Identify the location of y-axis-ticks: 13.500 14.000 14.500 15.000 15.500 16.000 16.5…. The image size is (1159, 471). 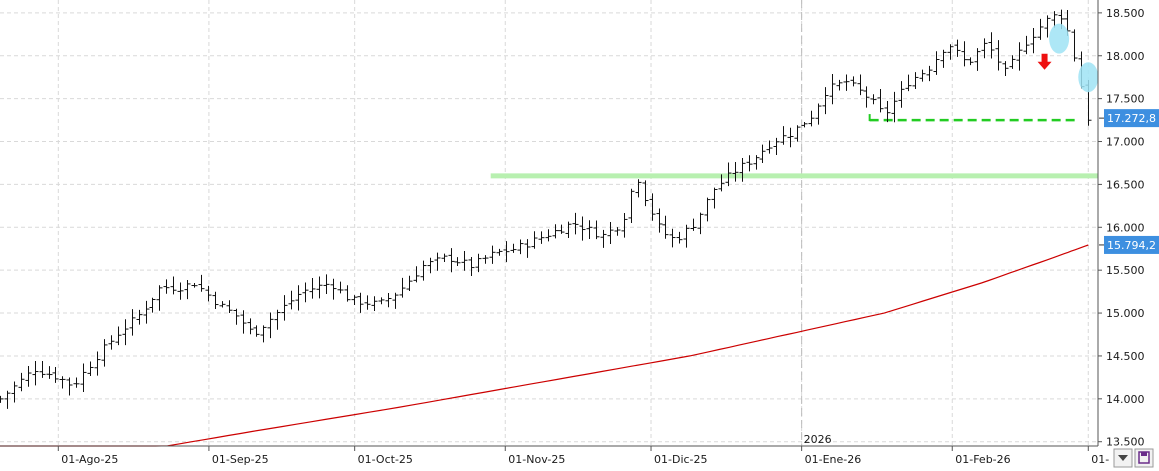
(1121, 228).